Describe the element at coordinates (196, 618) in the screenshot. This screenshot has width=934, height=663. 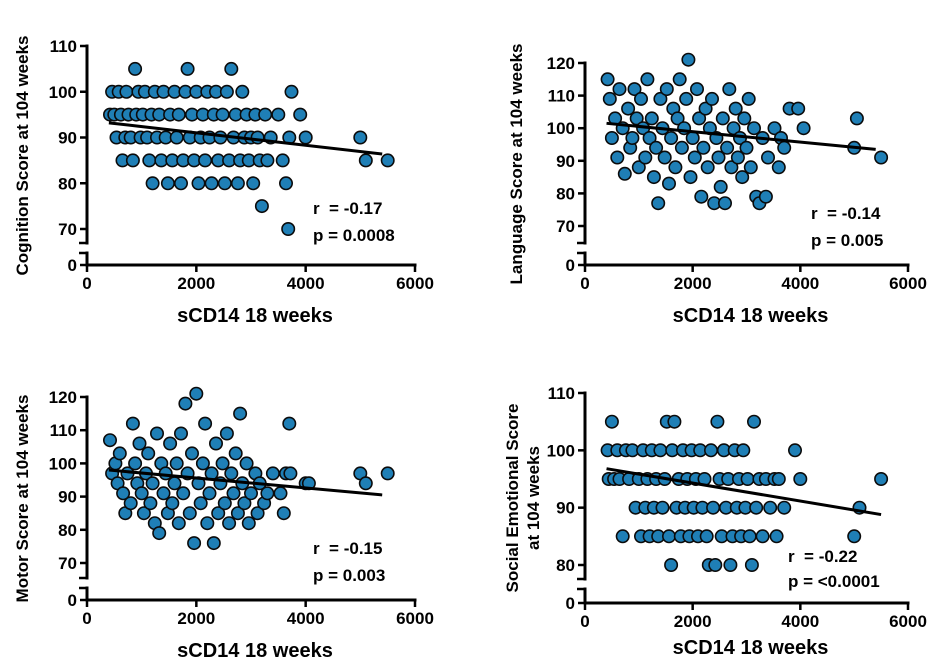
I see `x-tick-label: 2000` at that location.